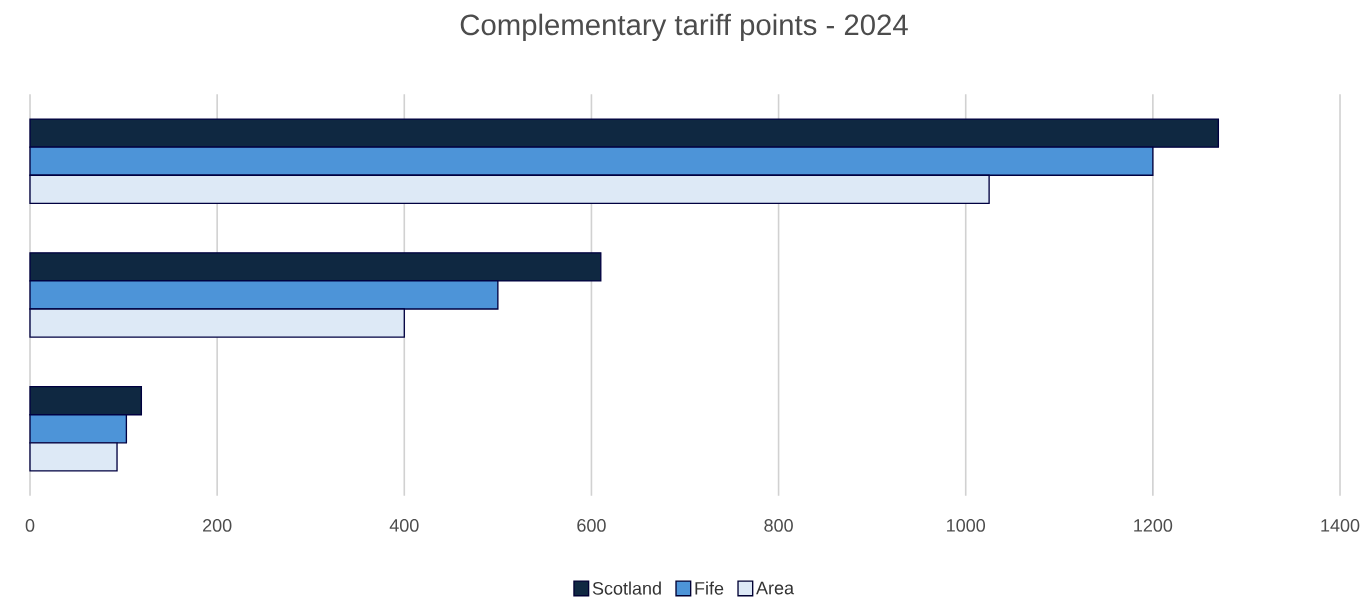  I want to click on x-tick-label: 1000, so click(966, 525).